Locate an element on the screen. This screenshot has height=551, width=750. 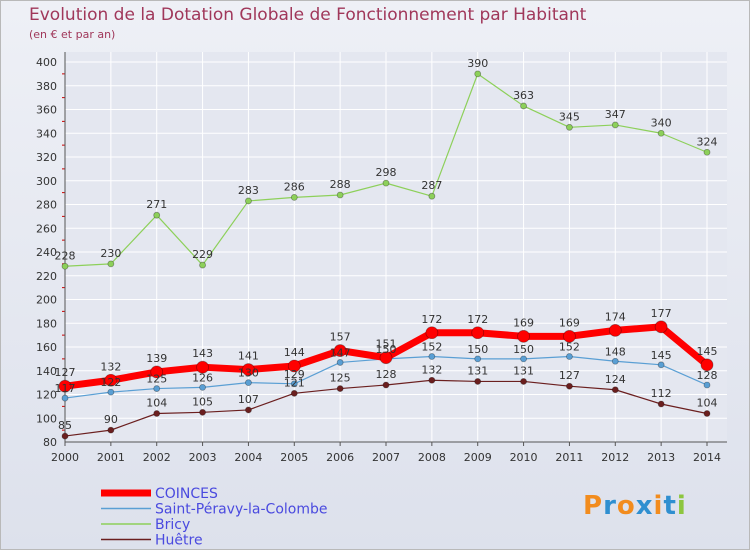
data-label-coinces: 174 is located at coordinates (615, 316).